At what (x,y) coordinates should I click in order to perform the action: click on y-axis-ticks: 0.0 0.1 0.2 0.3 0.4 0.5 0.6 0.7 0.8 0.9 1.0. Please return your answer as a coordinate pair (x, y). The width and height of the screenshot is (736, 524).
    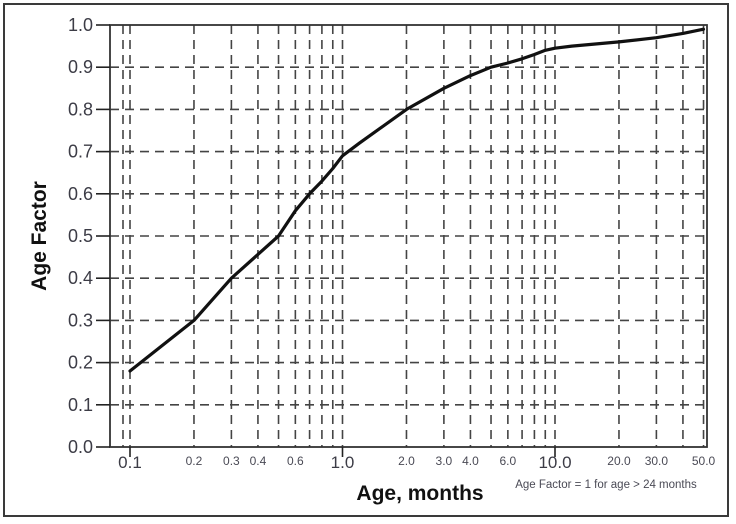
    Looking at the image, I should click on (89, 236).